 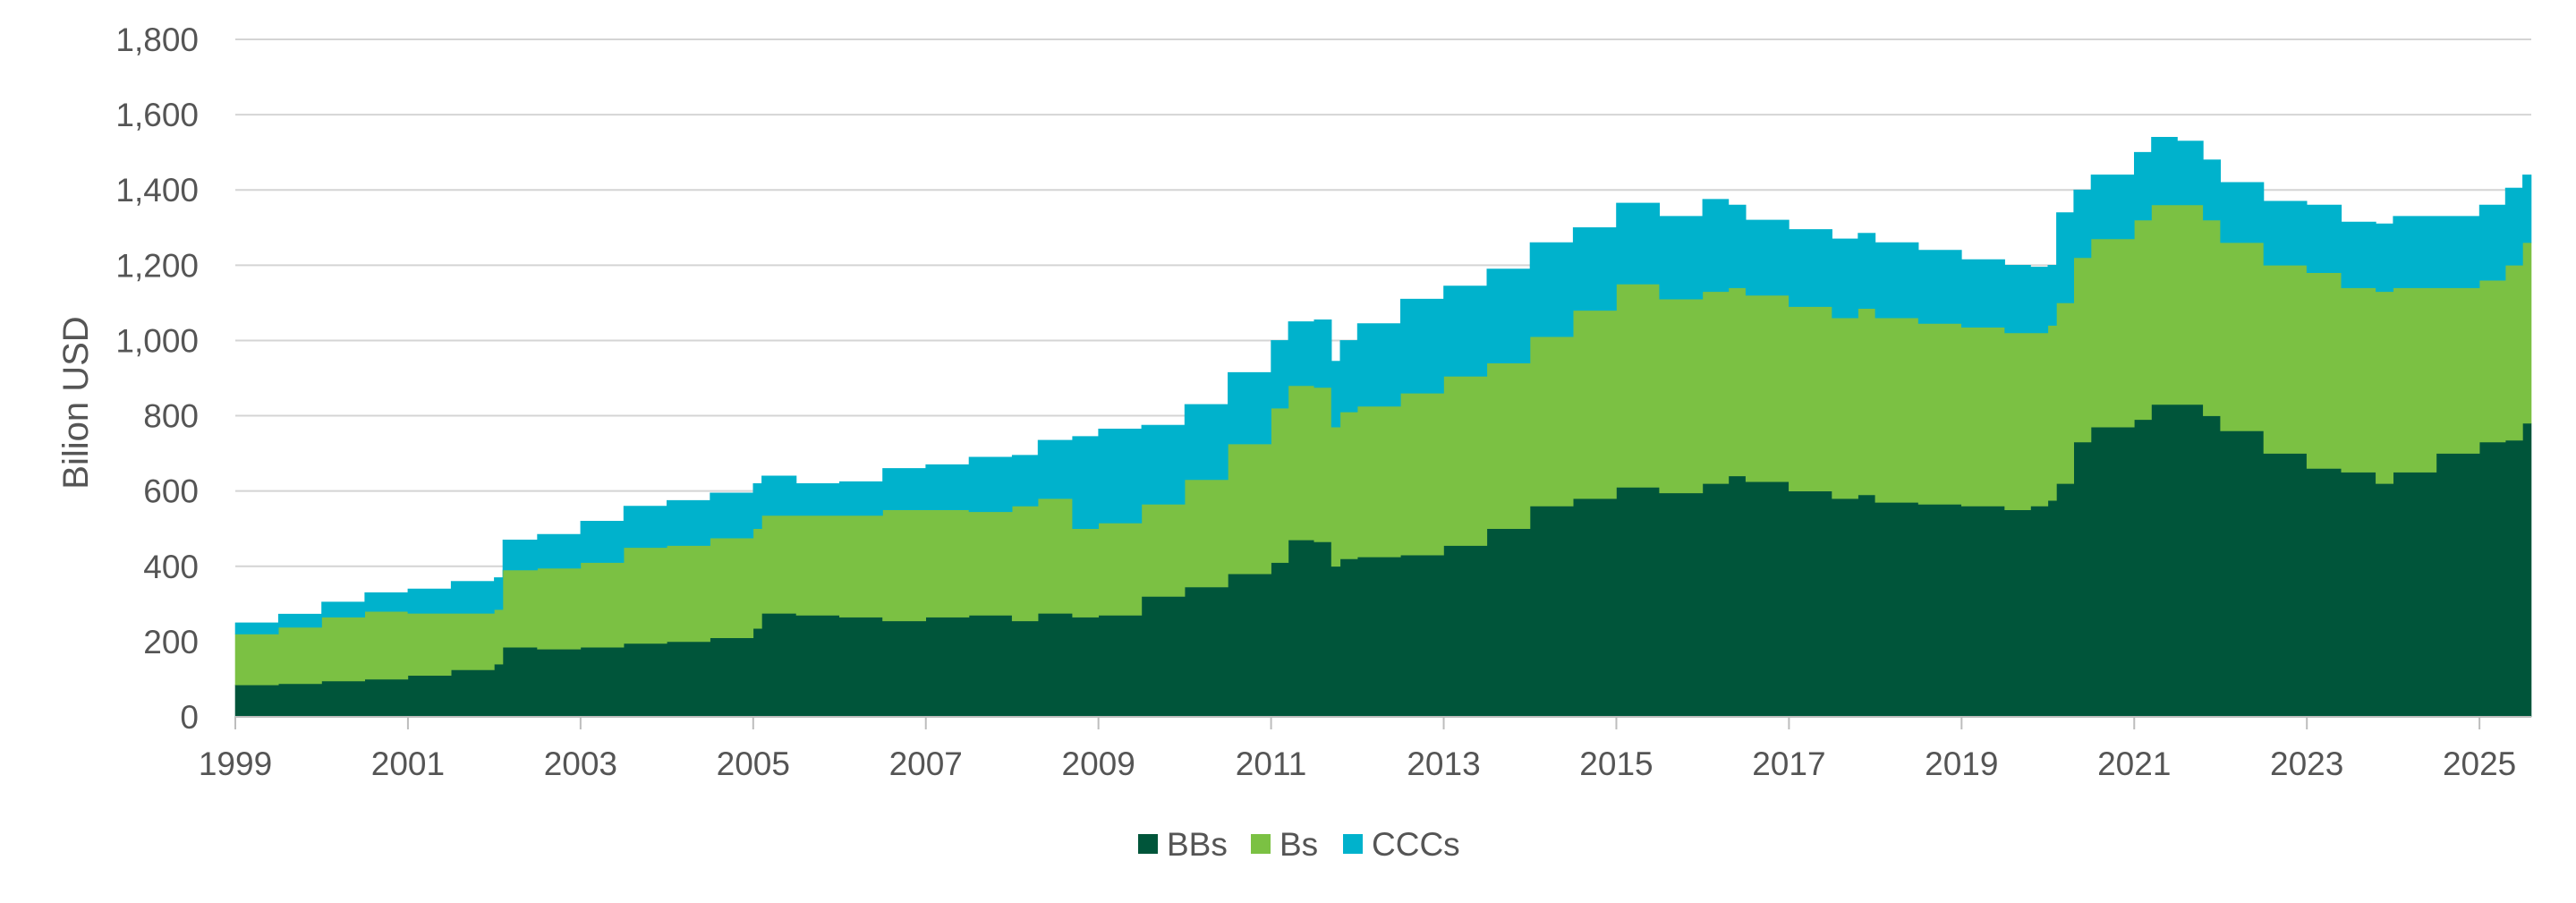 I want to click on x-tick-label: 2011, so click(x=1271, y=763).